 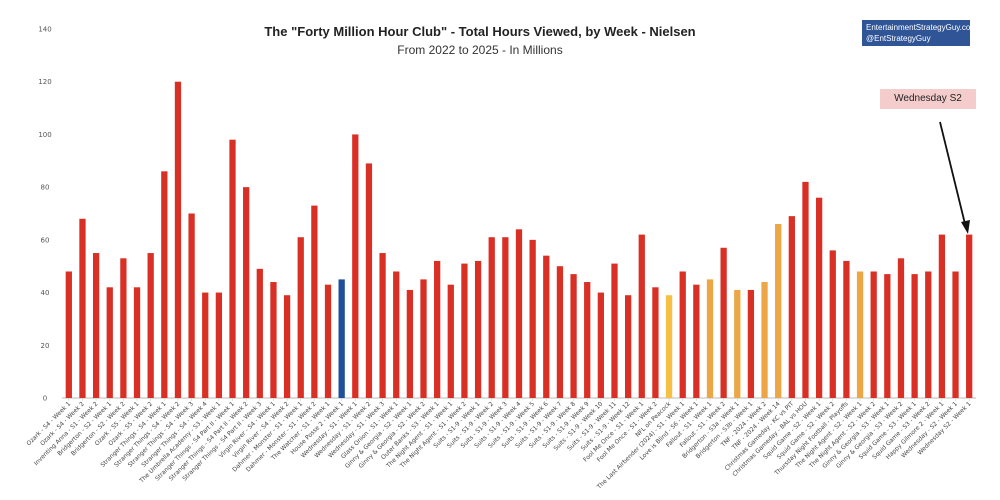 I want to click on y-tick-label: 120, so click(x=44, y=82).